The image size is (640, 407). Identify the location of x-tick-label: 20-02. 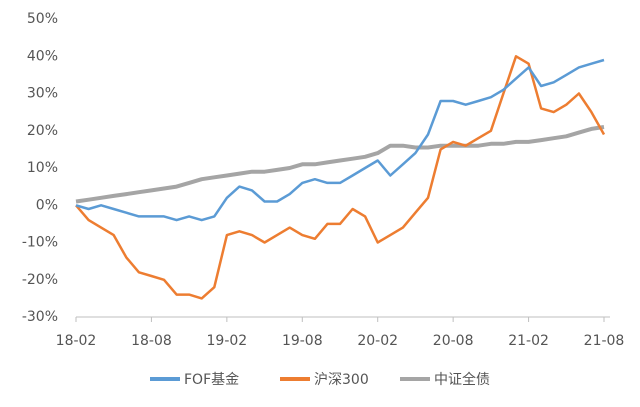
(377, 341).